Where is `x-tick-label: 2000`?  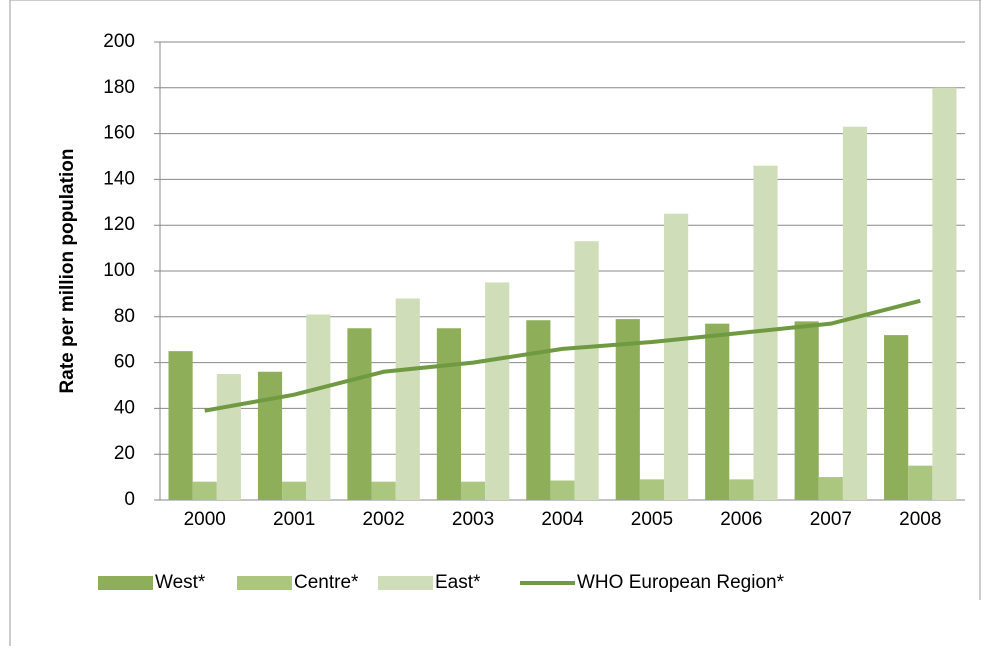 x-tick-label: 2000 is located at coordinates (205, 519).